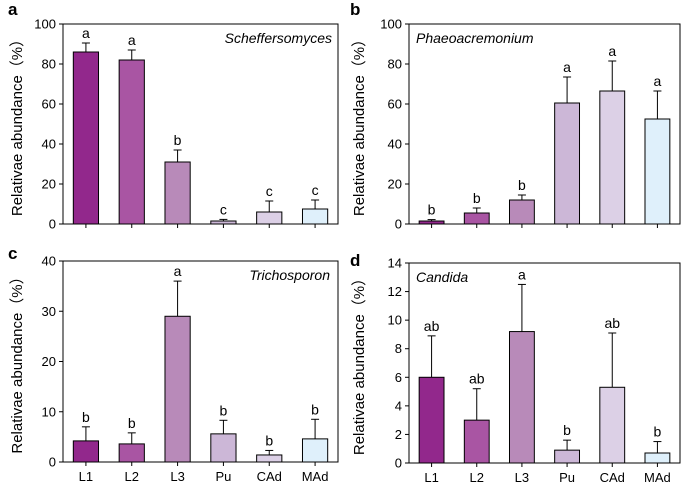  I want to click on panel-letter: b, so click(355, 9).